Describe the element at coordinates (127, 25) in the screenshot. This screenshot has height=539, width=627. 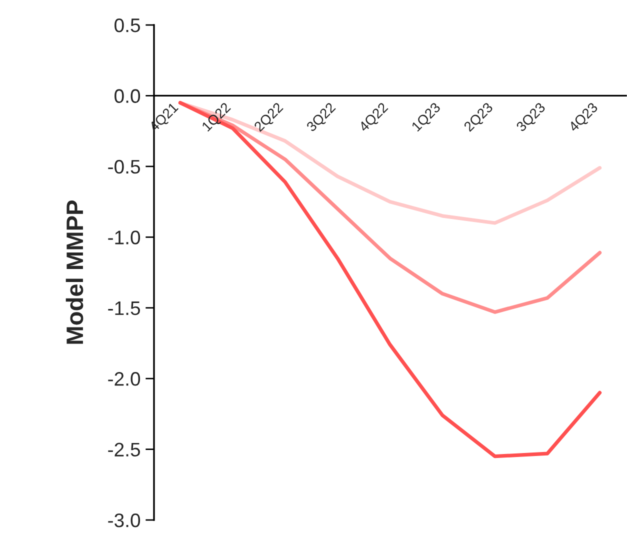
I see `y-tick-label: 0.5` at that location.